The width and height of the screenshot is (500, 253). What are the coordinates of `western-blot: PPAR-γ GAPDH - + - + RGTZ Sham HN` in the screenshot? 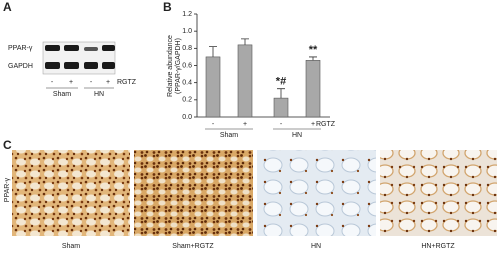 It's located at (72, 69).